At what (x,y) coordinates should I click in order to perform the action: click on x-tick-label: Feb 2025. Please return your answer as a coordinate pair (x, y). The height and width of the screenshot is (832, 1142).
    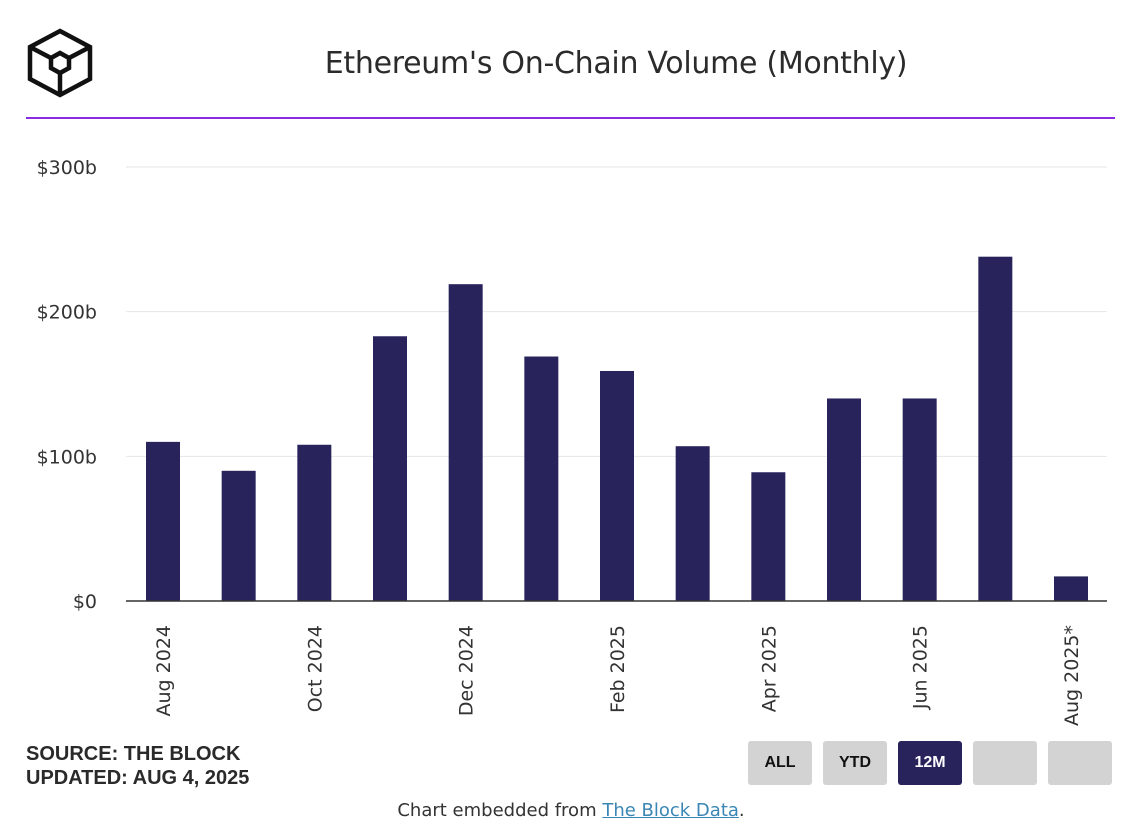
    Looking at the image, I should click on (618, 669).